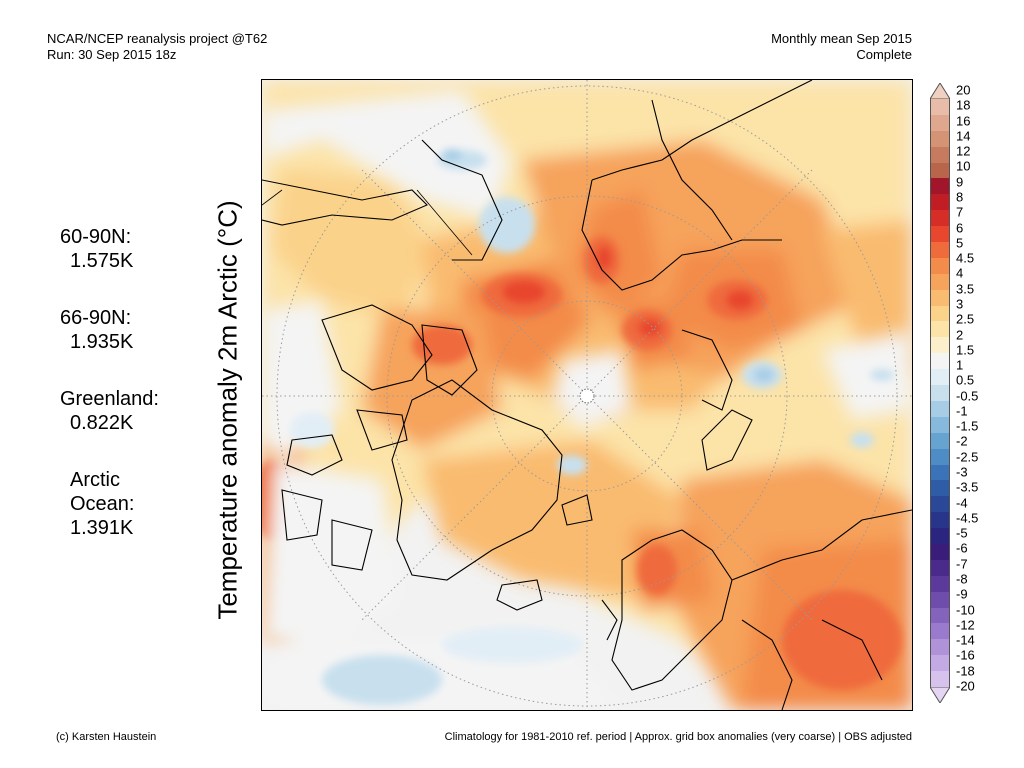  What do you see at coordinates (102, 261) in the screenshot?
I see `stat-value: 1.575K` at bounding box center [102, 261].